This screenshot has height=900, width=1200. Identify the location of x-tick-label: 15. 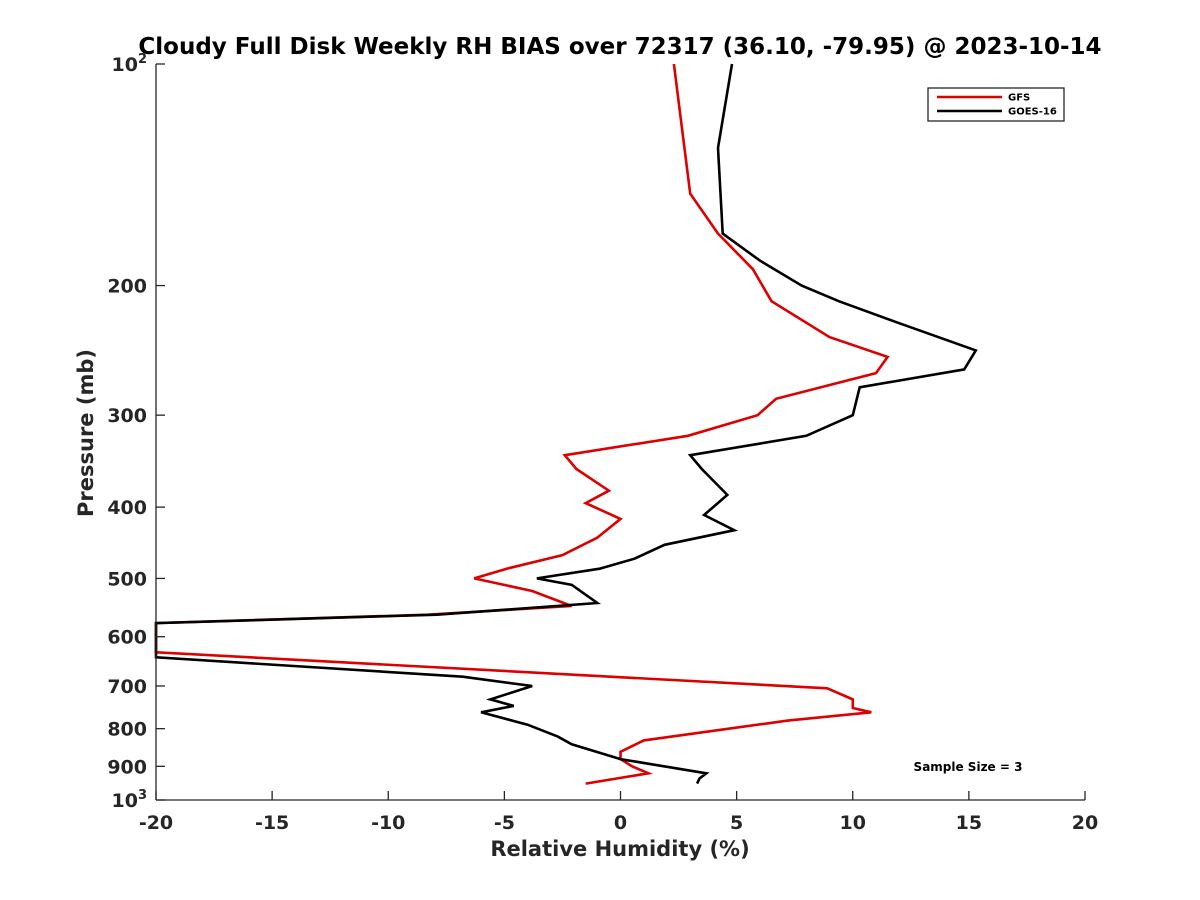
(969, 823).